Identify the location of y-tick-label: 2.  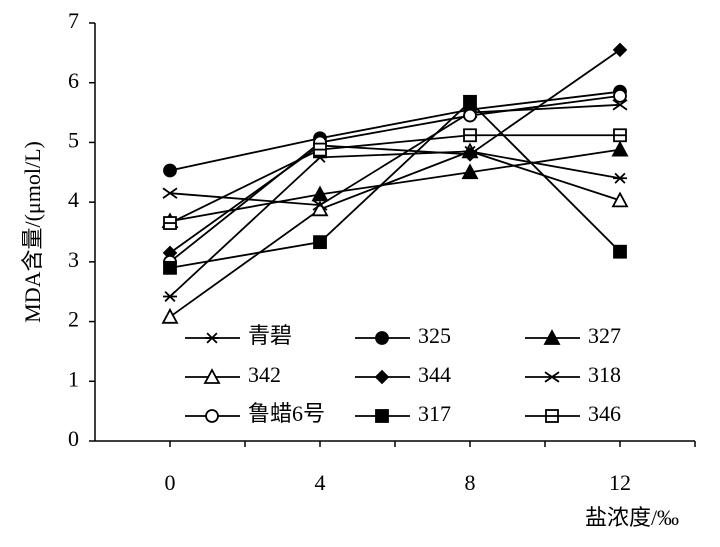
(73, 319).